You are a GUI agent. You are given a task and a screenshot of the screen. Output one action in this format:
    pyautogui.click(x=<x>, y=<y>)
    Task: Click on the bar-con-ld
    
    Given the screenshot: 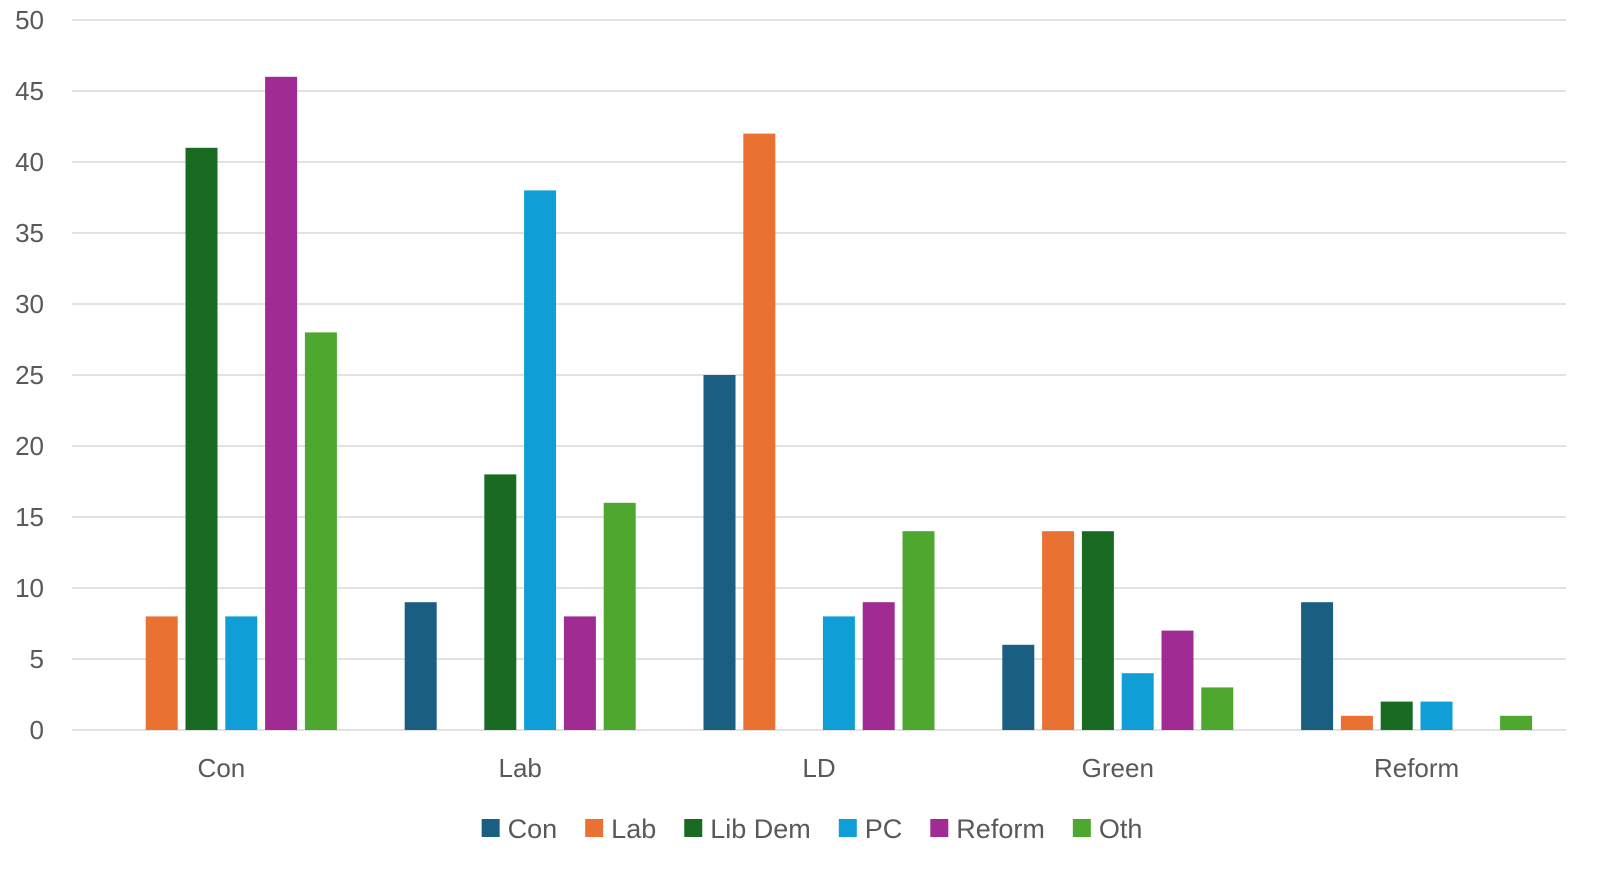 What is the action you would take?
    pyautogui.click(x=720, y=552)
    